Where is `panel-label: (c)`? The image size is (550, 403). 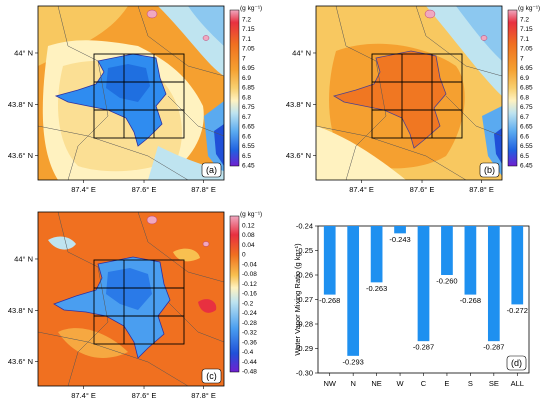
panel-label: (c) is located at coordinates (211, 376).